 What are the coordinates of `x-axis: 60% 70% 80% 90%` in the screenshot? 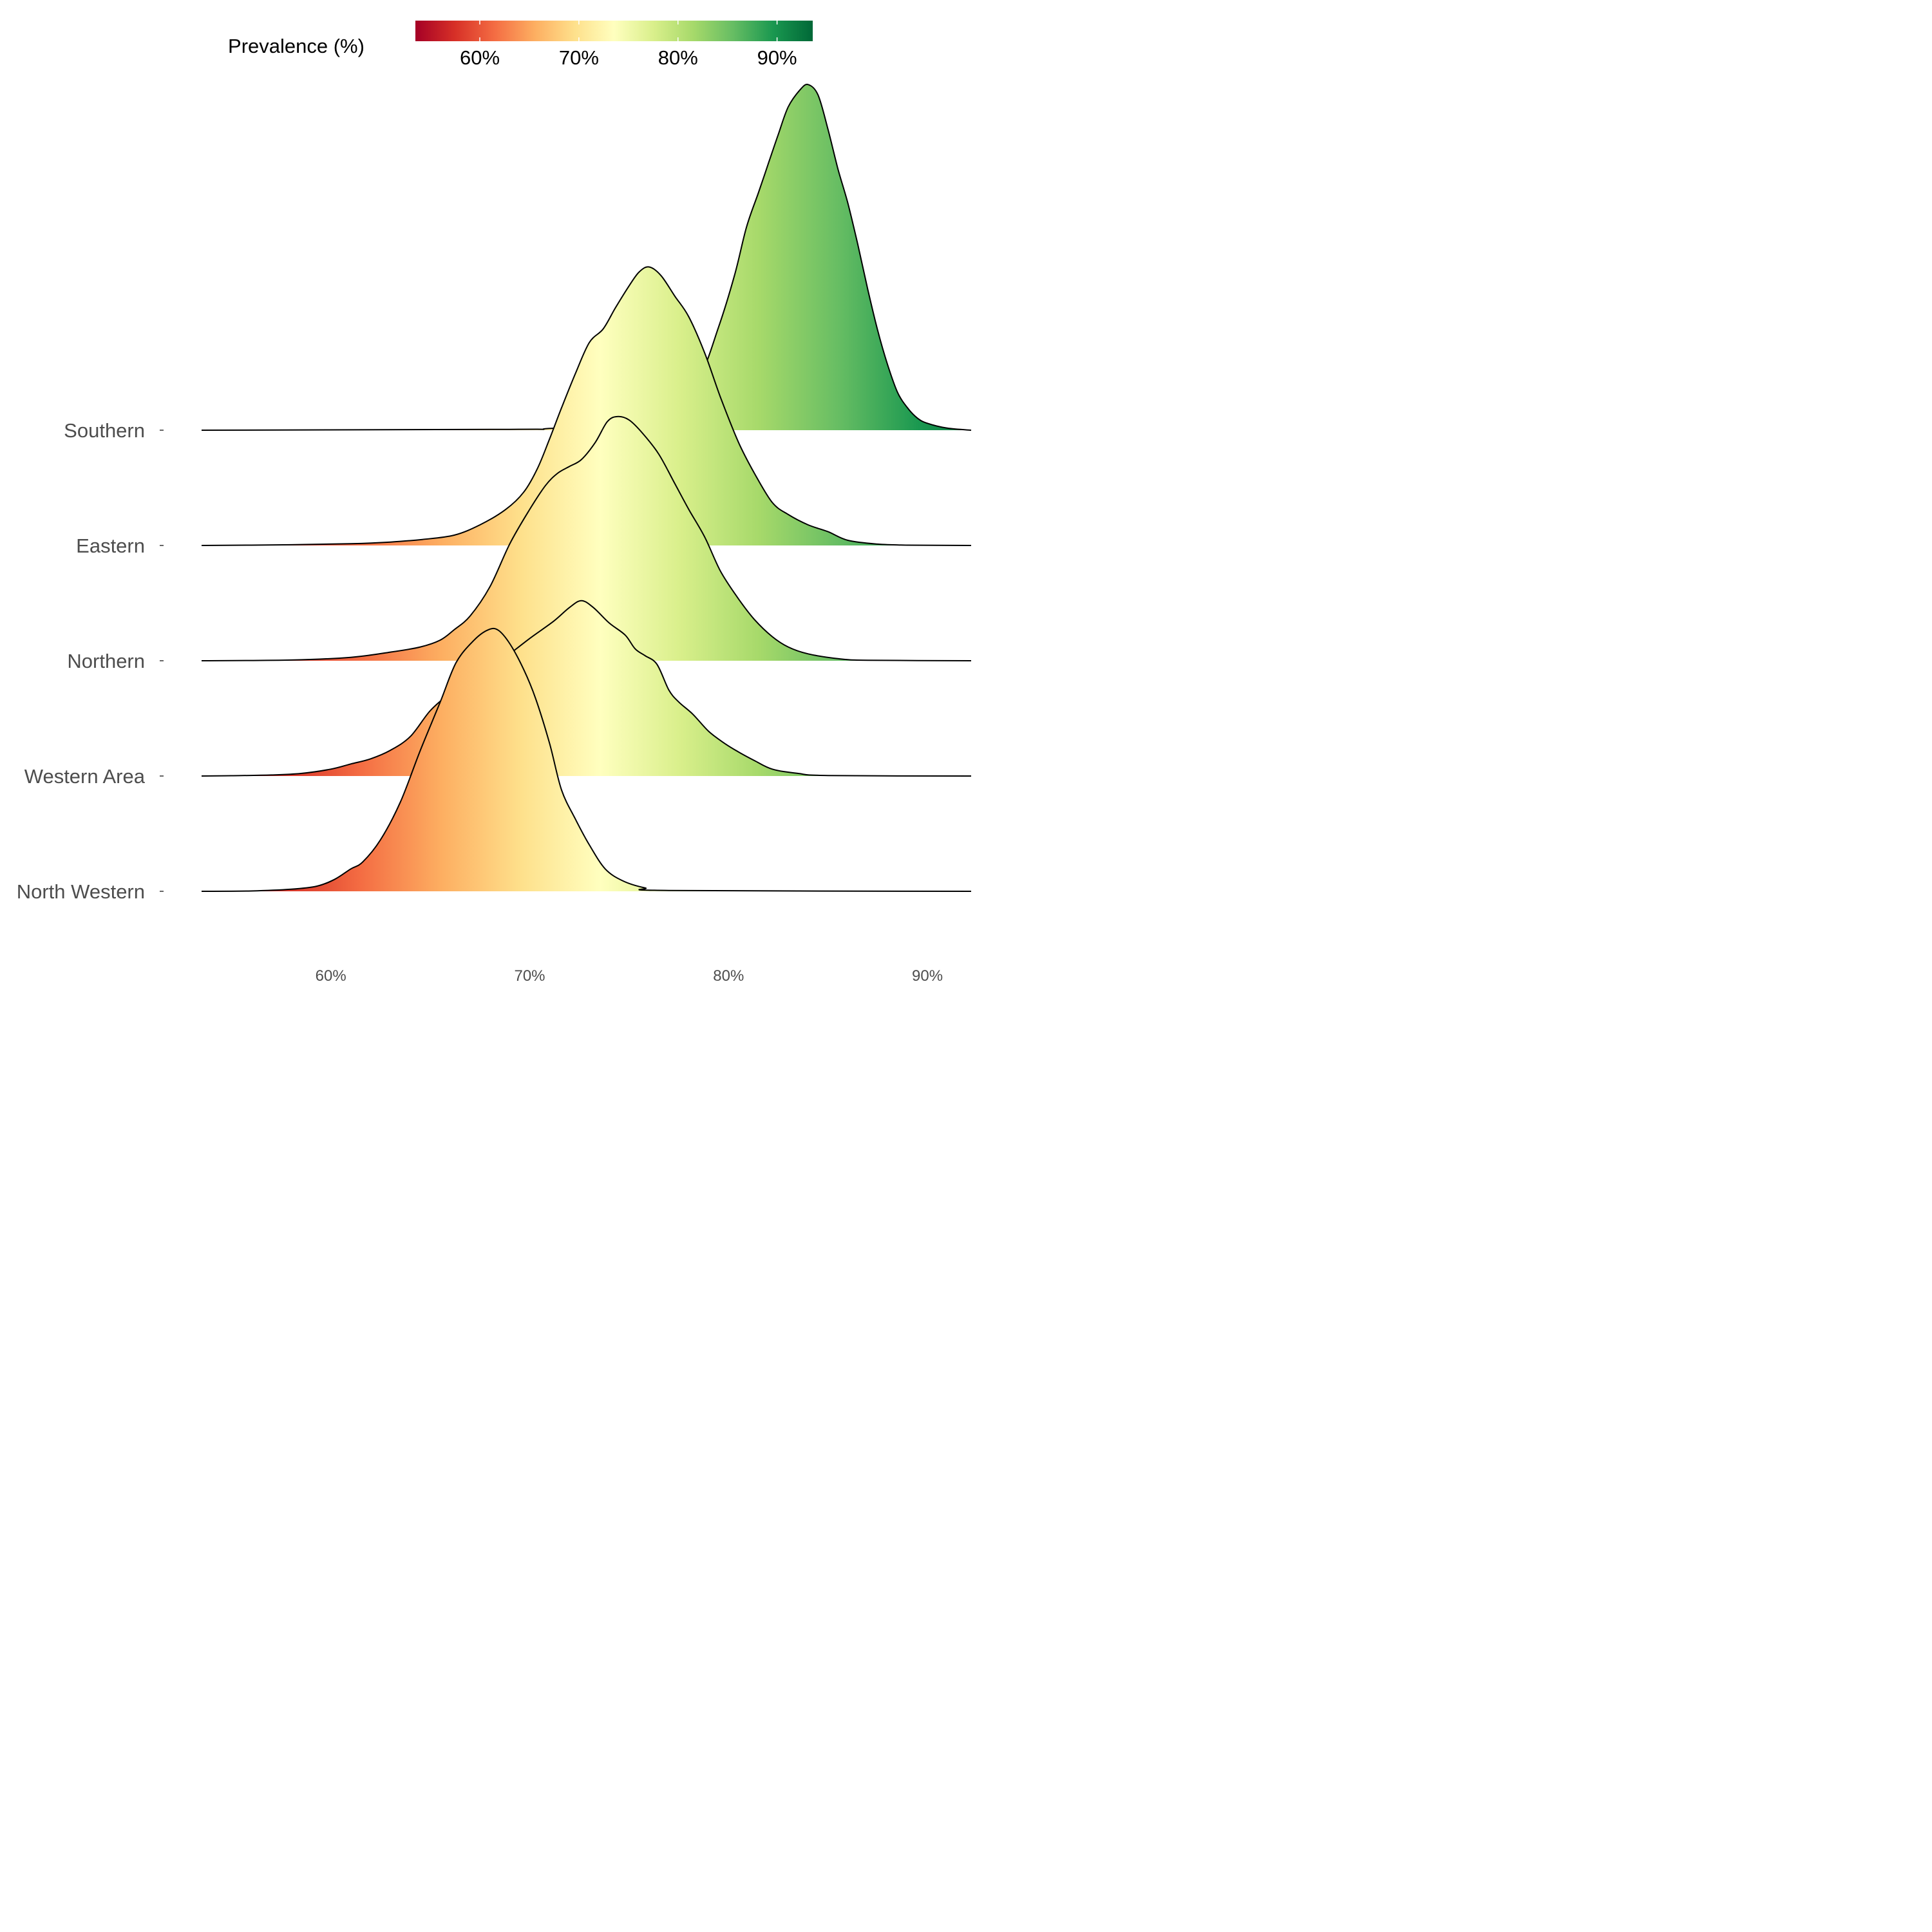 It's located at (629, 976).